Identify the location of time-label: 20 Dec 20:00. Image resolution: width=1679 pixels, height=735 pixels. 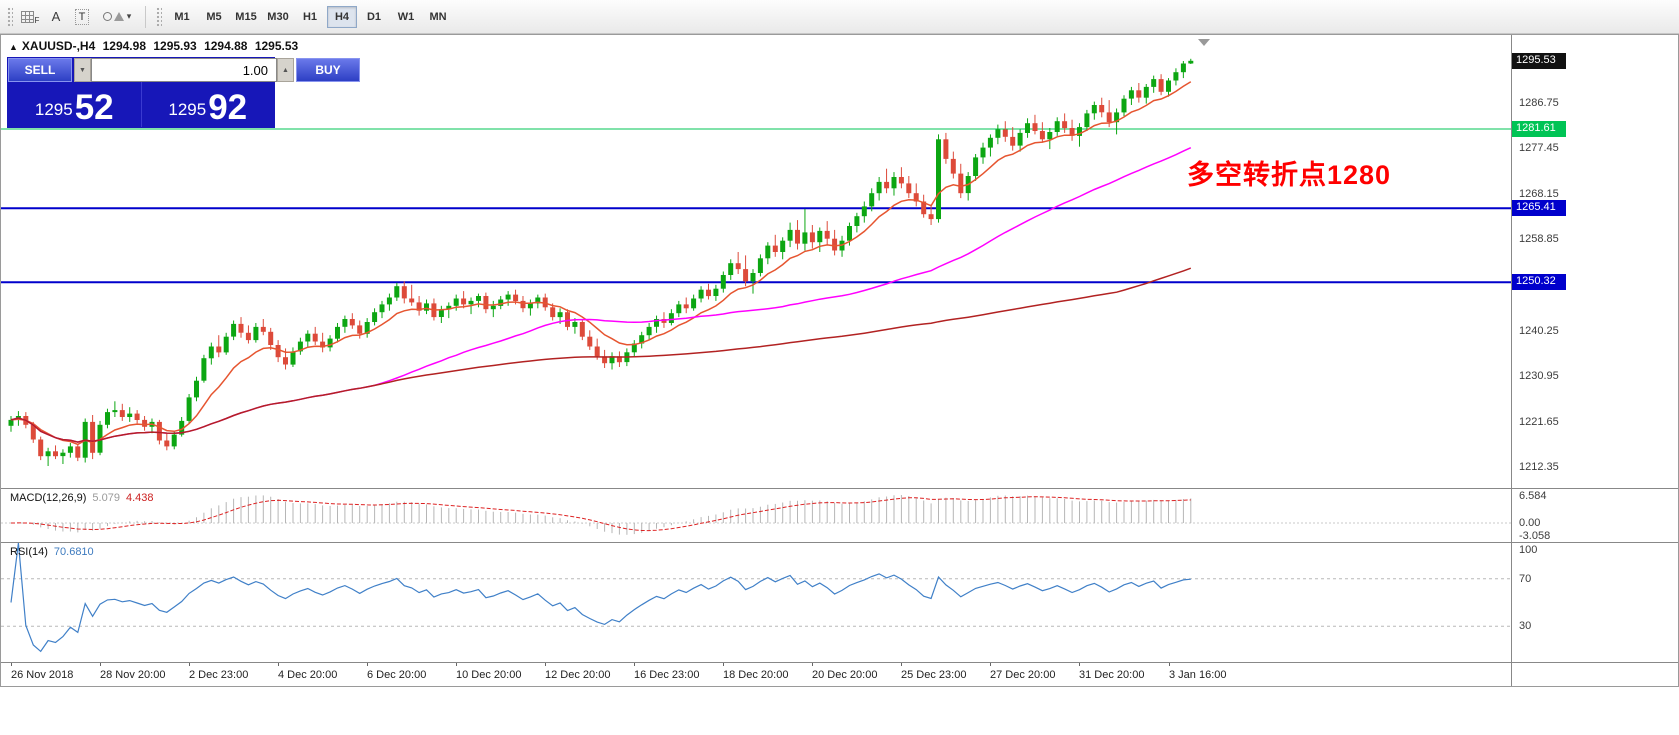
(845, 675).